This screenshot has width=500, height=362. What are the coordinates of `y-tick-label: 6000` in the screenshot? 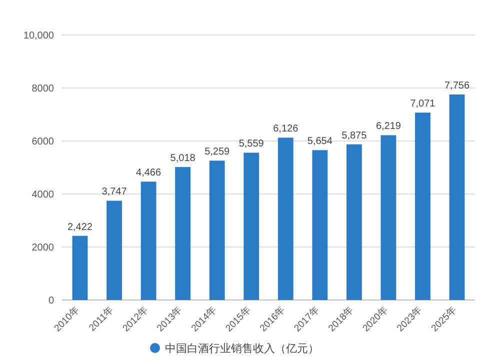 It's located at (43, 142).